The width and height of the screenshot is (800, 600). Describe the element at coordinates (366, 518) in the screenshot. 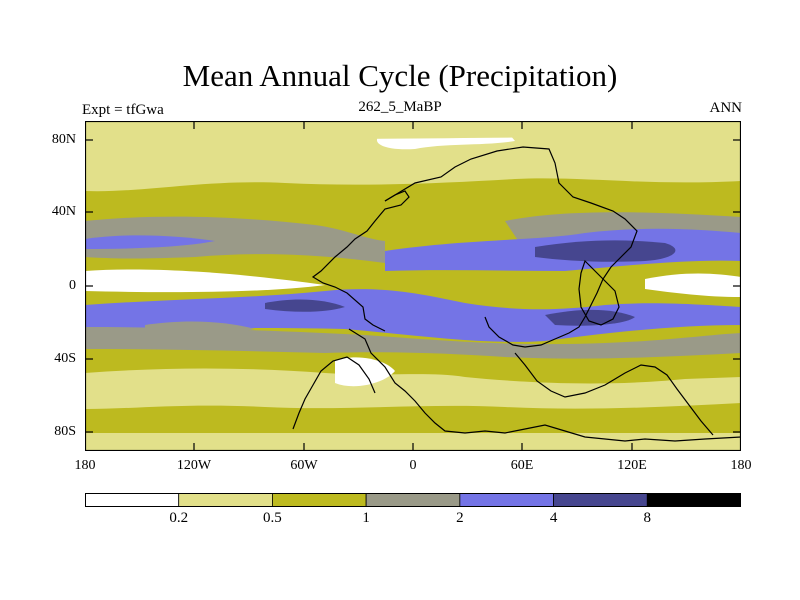

I see `legend-label: 1` at that location.